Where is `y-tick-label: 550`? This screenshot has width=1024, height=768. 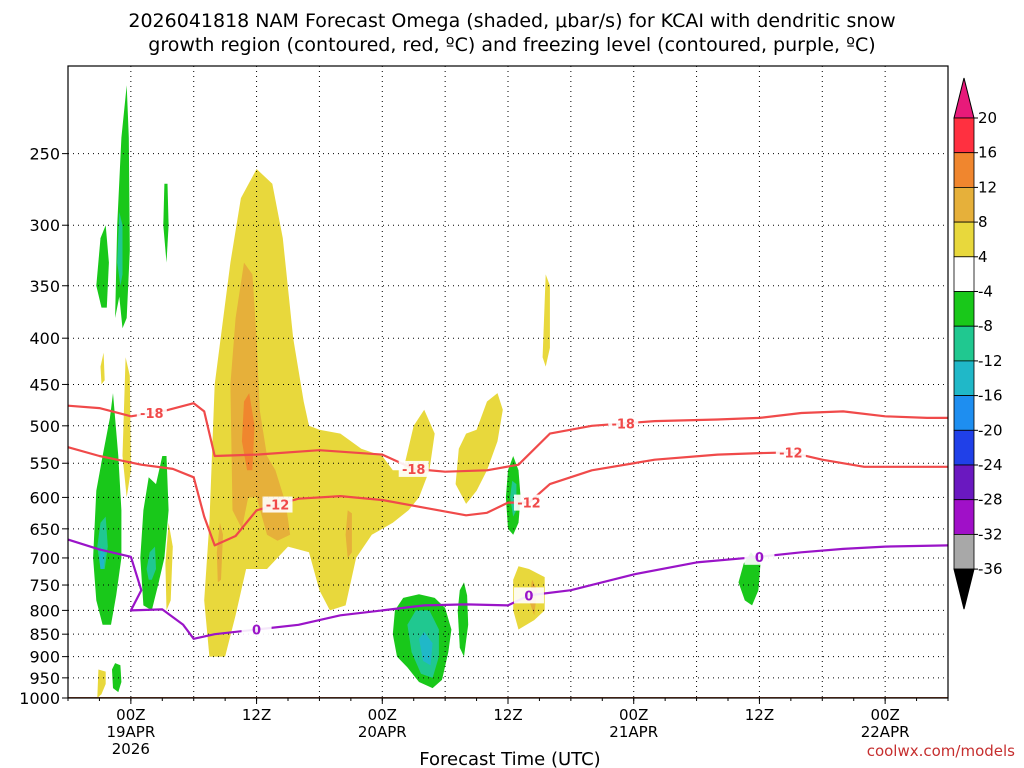 y-tick-label: 550 is located at coordinates (44, 463).